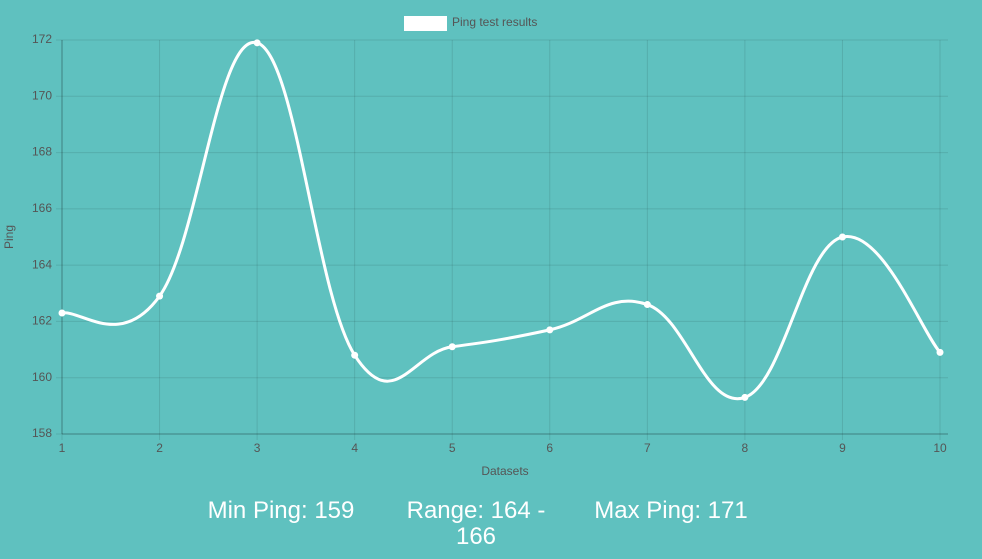 This screenshot has width=982, height=559. I want to click on max-ping: Max Ping: 171, so click(671, 510).